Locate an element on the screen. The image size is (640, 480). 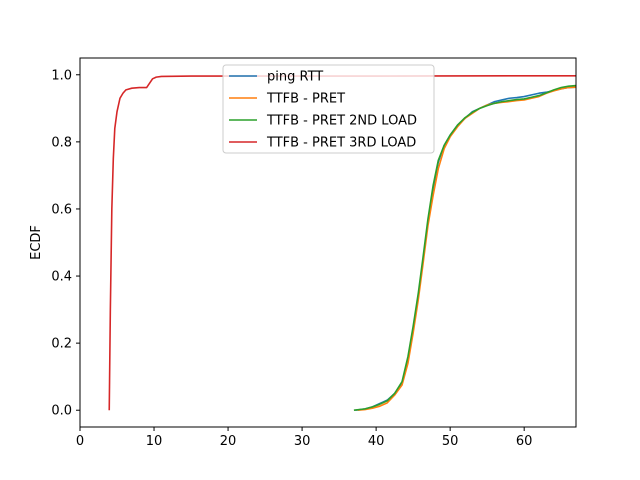
x-tick-label: 0 is located at coordinates (80, 441).